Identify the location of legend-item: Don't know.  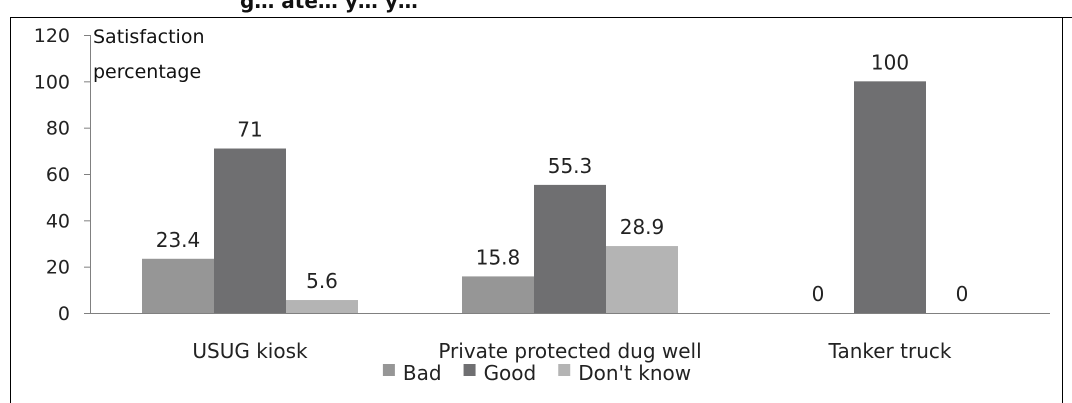
(624, 373).